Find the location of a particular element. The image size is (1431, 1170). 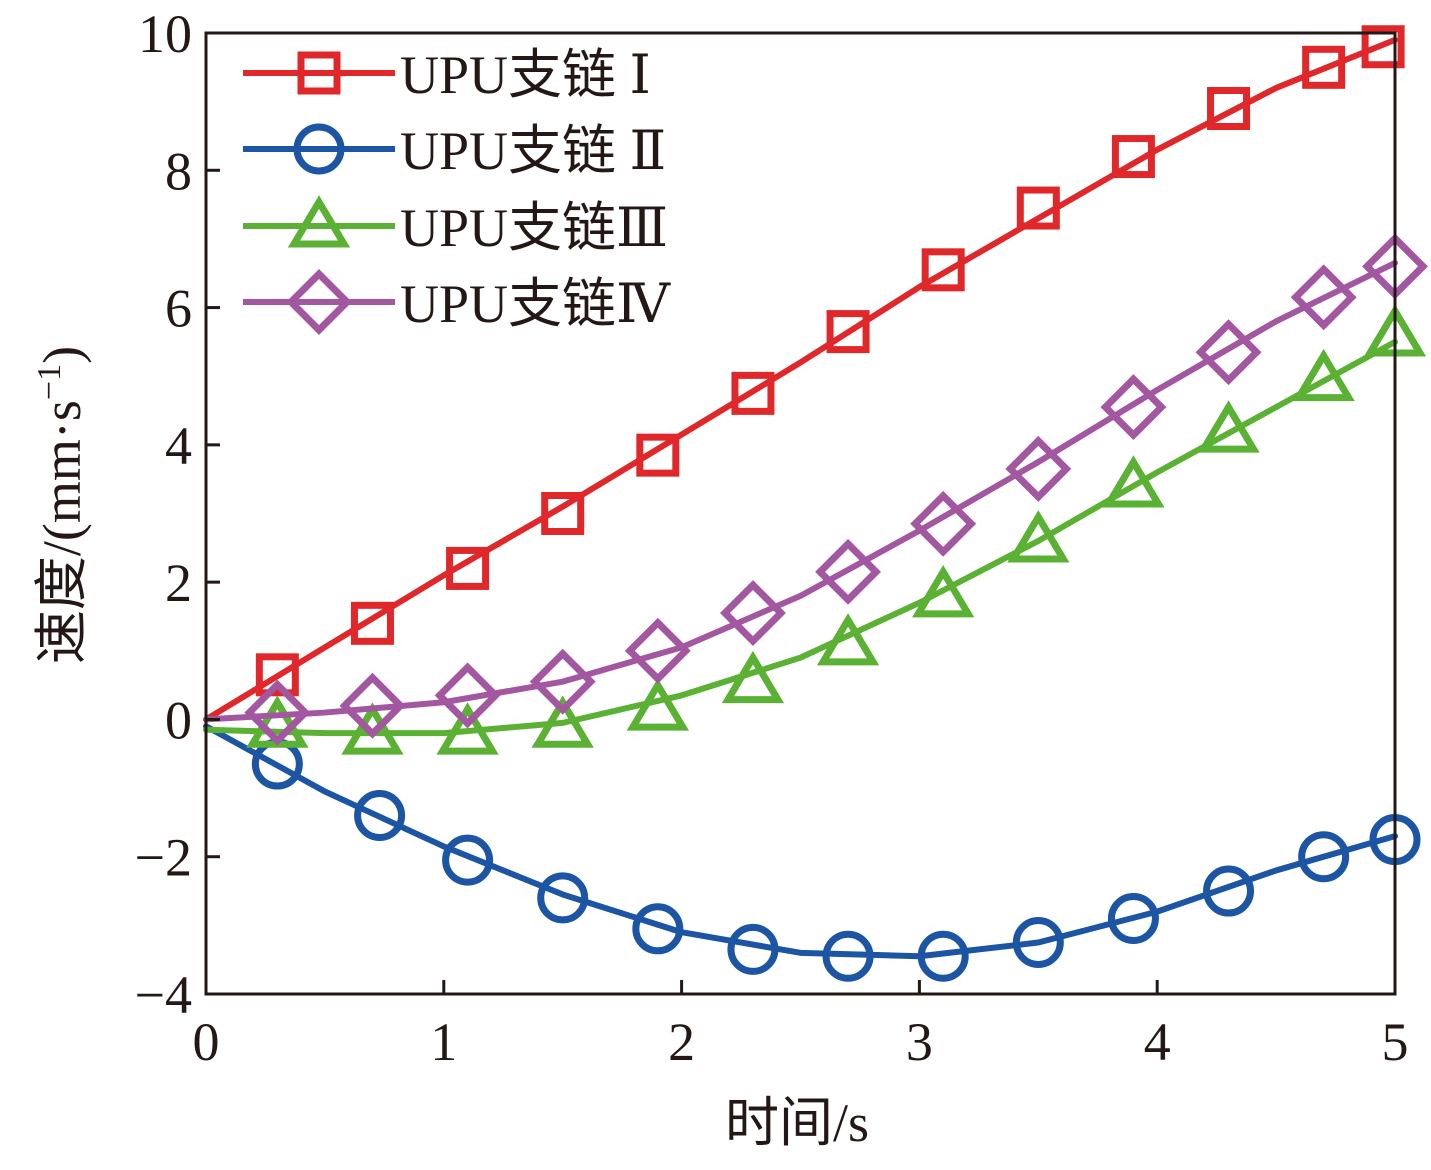

y-tick-label: 2 is located at coordinates (178, 583).